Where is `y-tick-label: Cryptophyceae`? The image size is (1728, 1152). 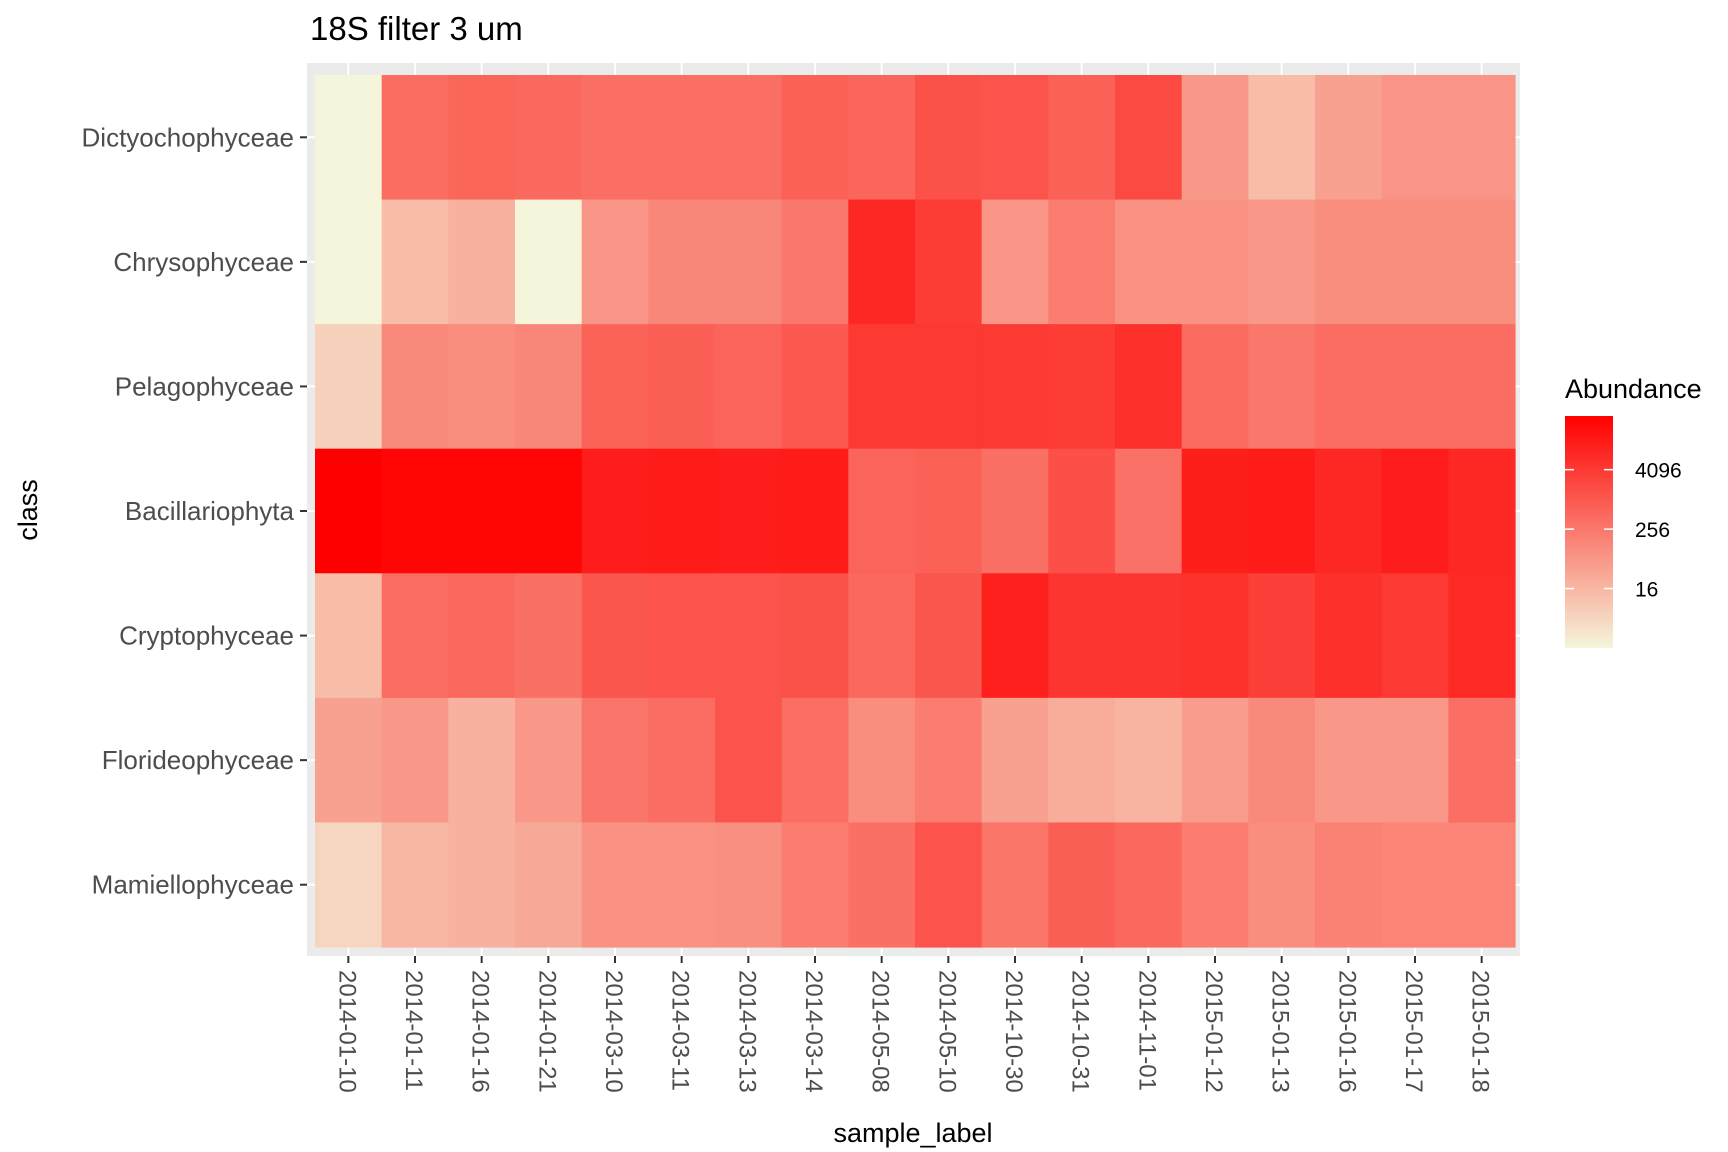
y-tick-label: Cryptophyceae is located at coordinates (206, 636).